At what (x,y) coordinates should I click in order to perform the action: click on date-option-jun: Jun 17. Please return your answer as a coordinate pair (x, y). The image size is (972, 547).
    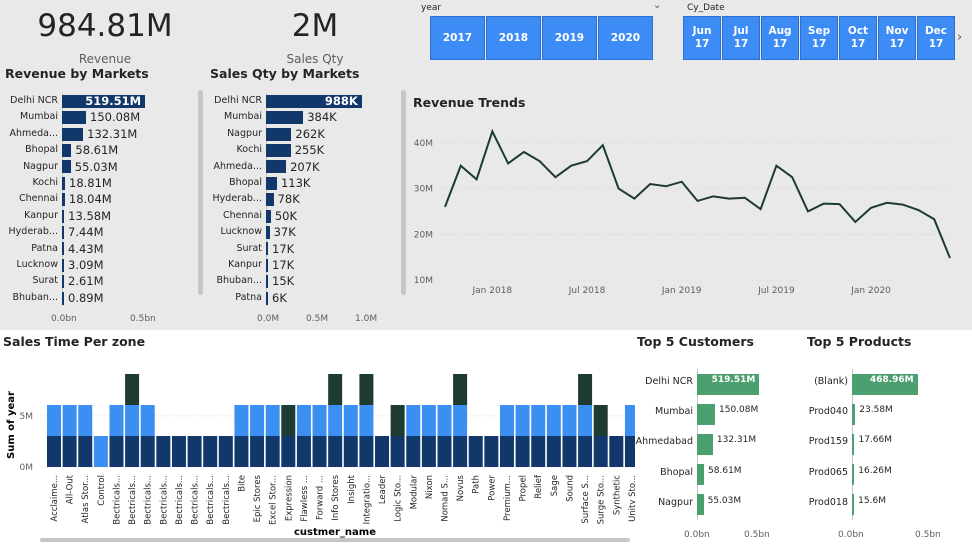
    Looking at the image, I should click on (702, 38).